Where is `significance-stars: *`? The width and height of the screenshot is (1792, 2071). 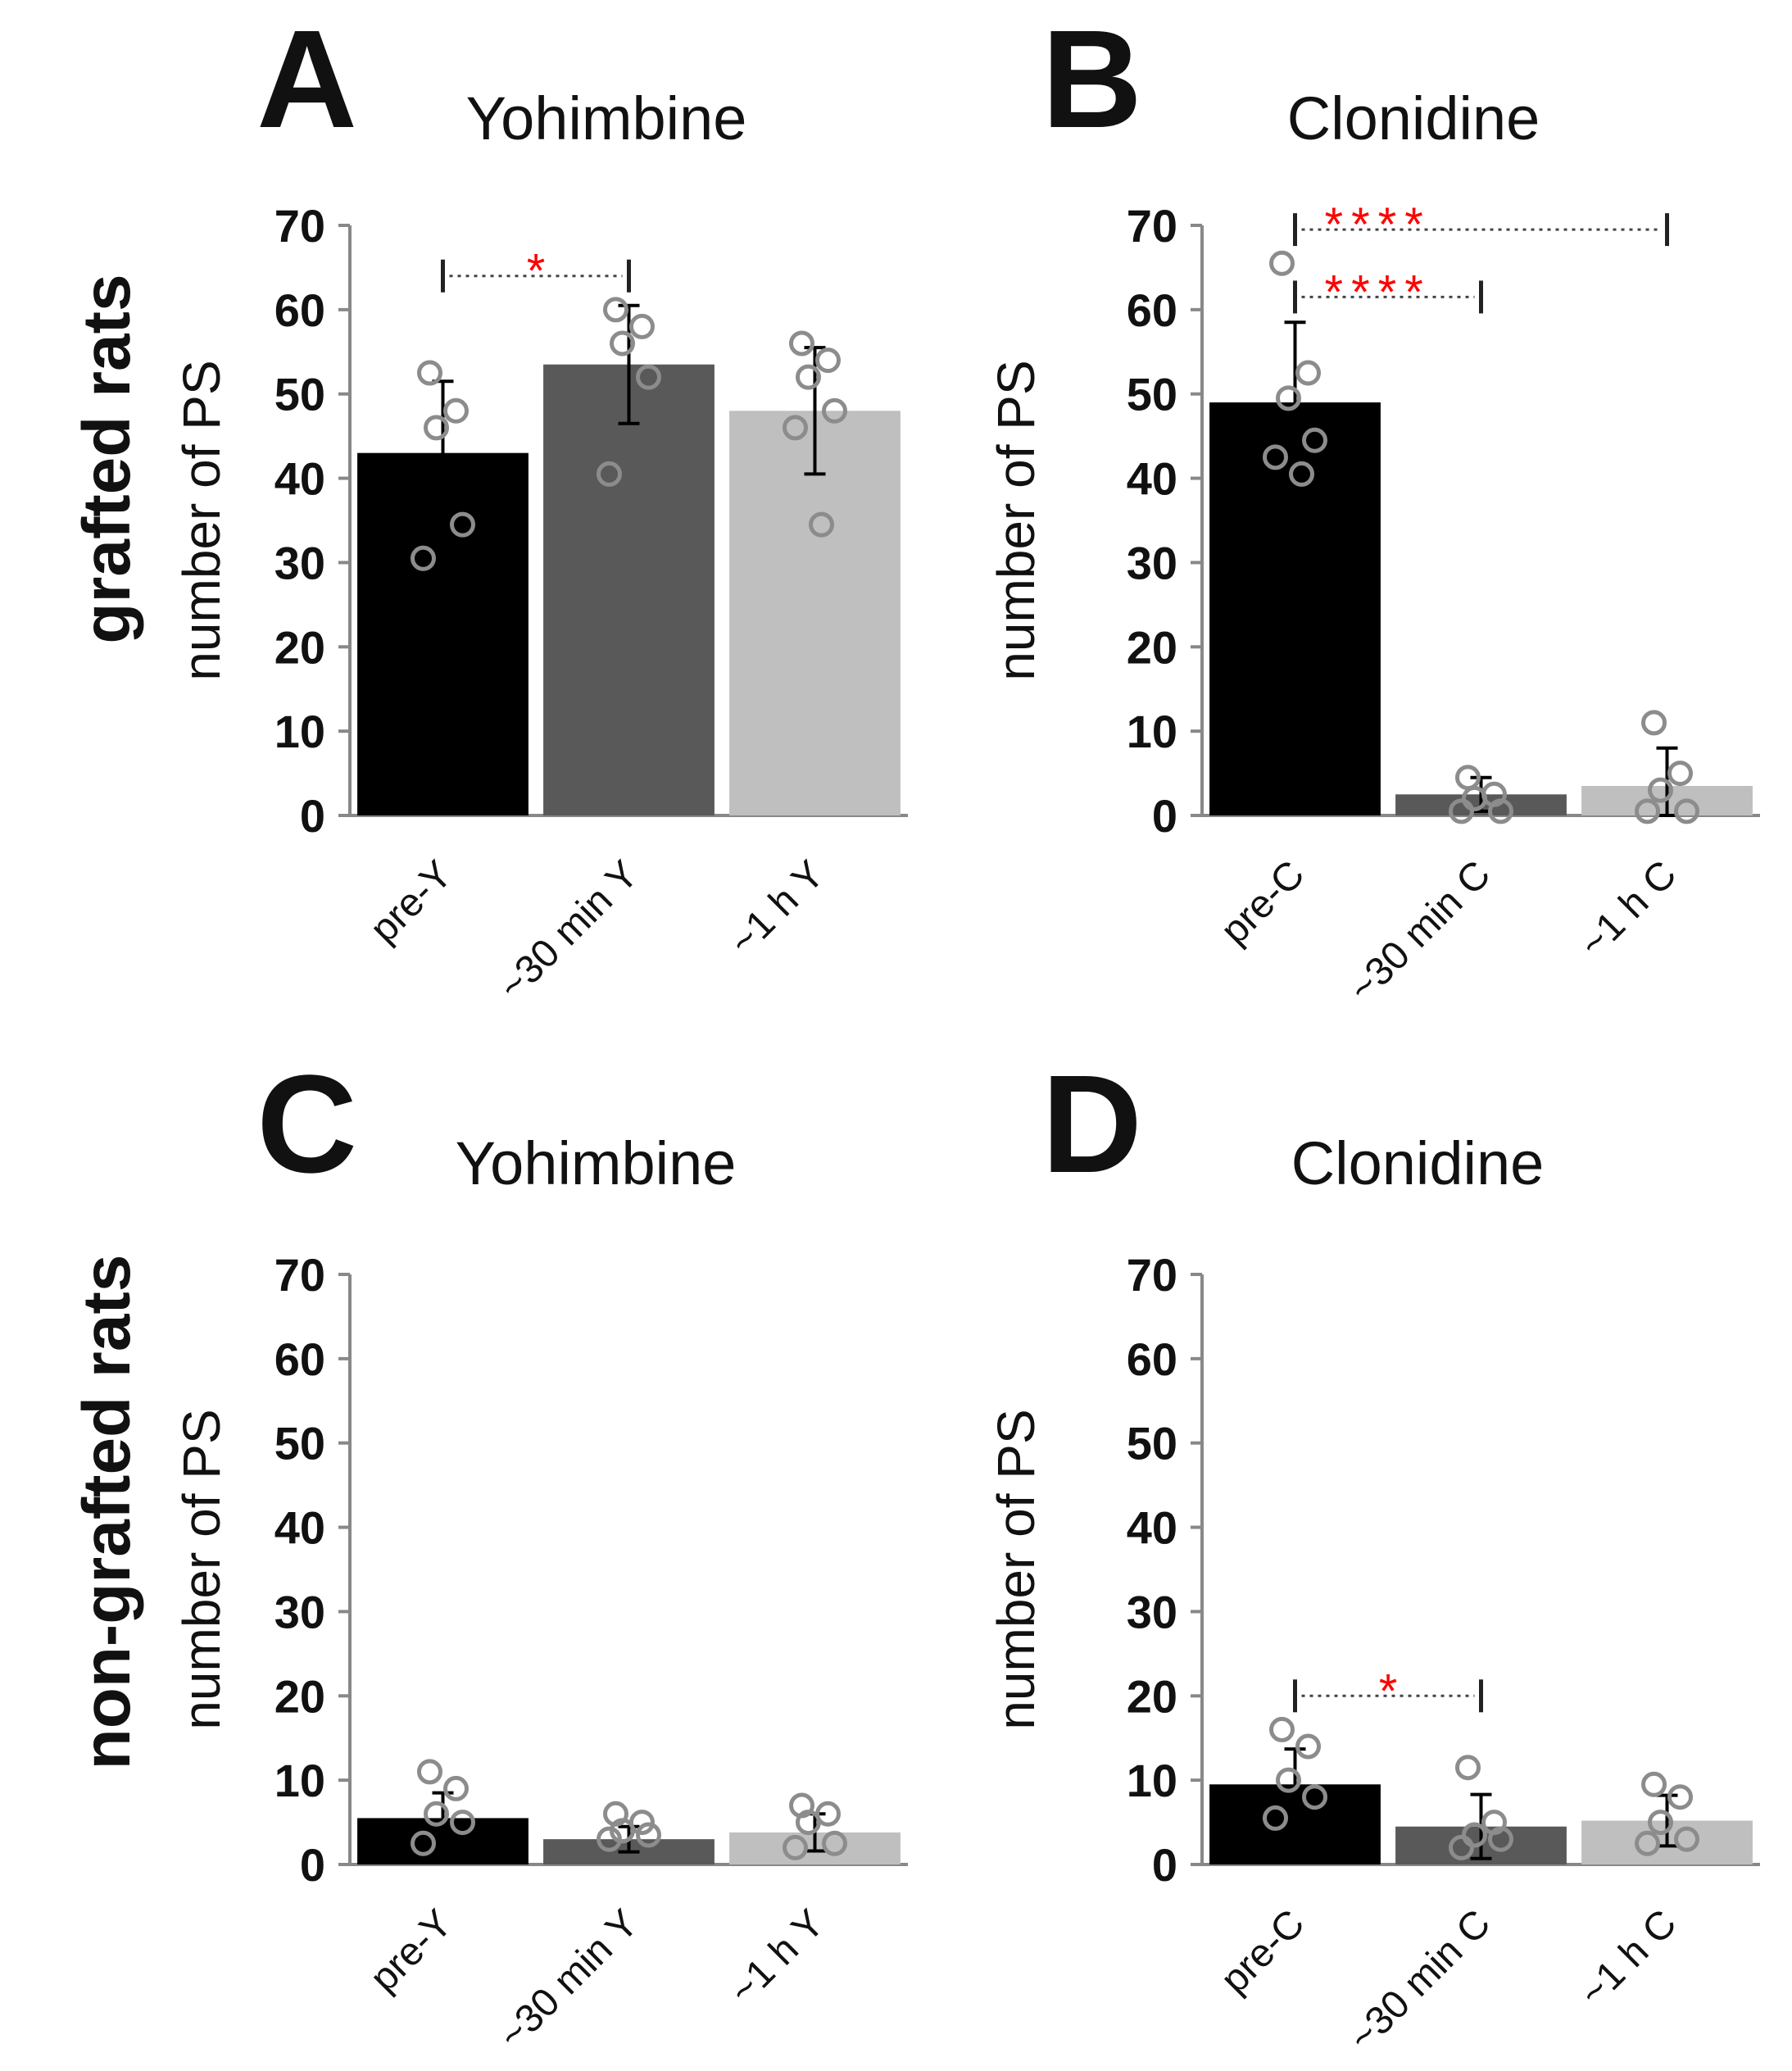
significance-stars: * is located at coordinates (536, 271).